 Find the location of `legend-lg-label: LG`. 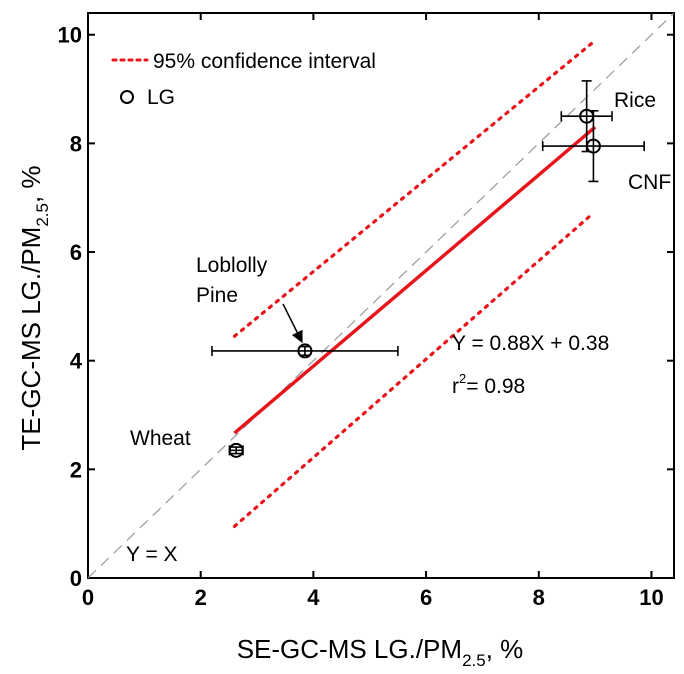

legend-lg-label: LG is located at coordinates (161, 97).